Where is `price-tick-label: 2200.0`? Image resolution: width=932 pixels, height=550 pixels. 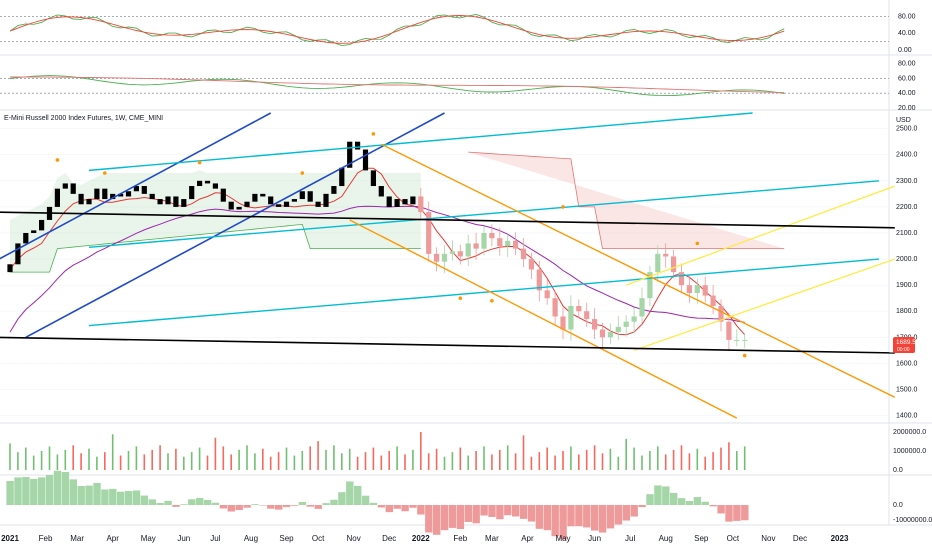
price-tick-label: 2200.0 is located at coordinates (907, 207).